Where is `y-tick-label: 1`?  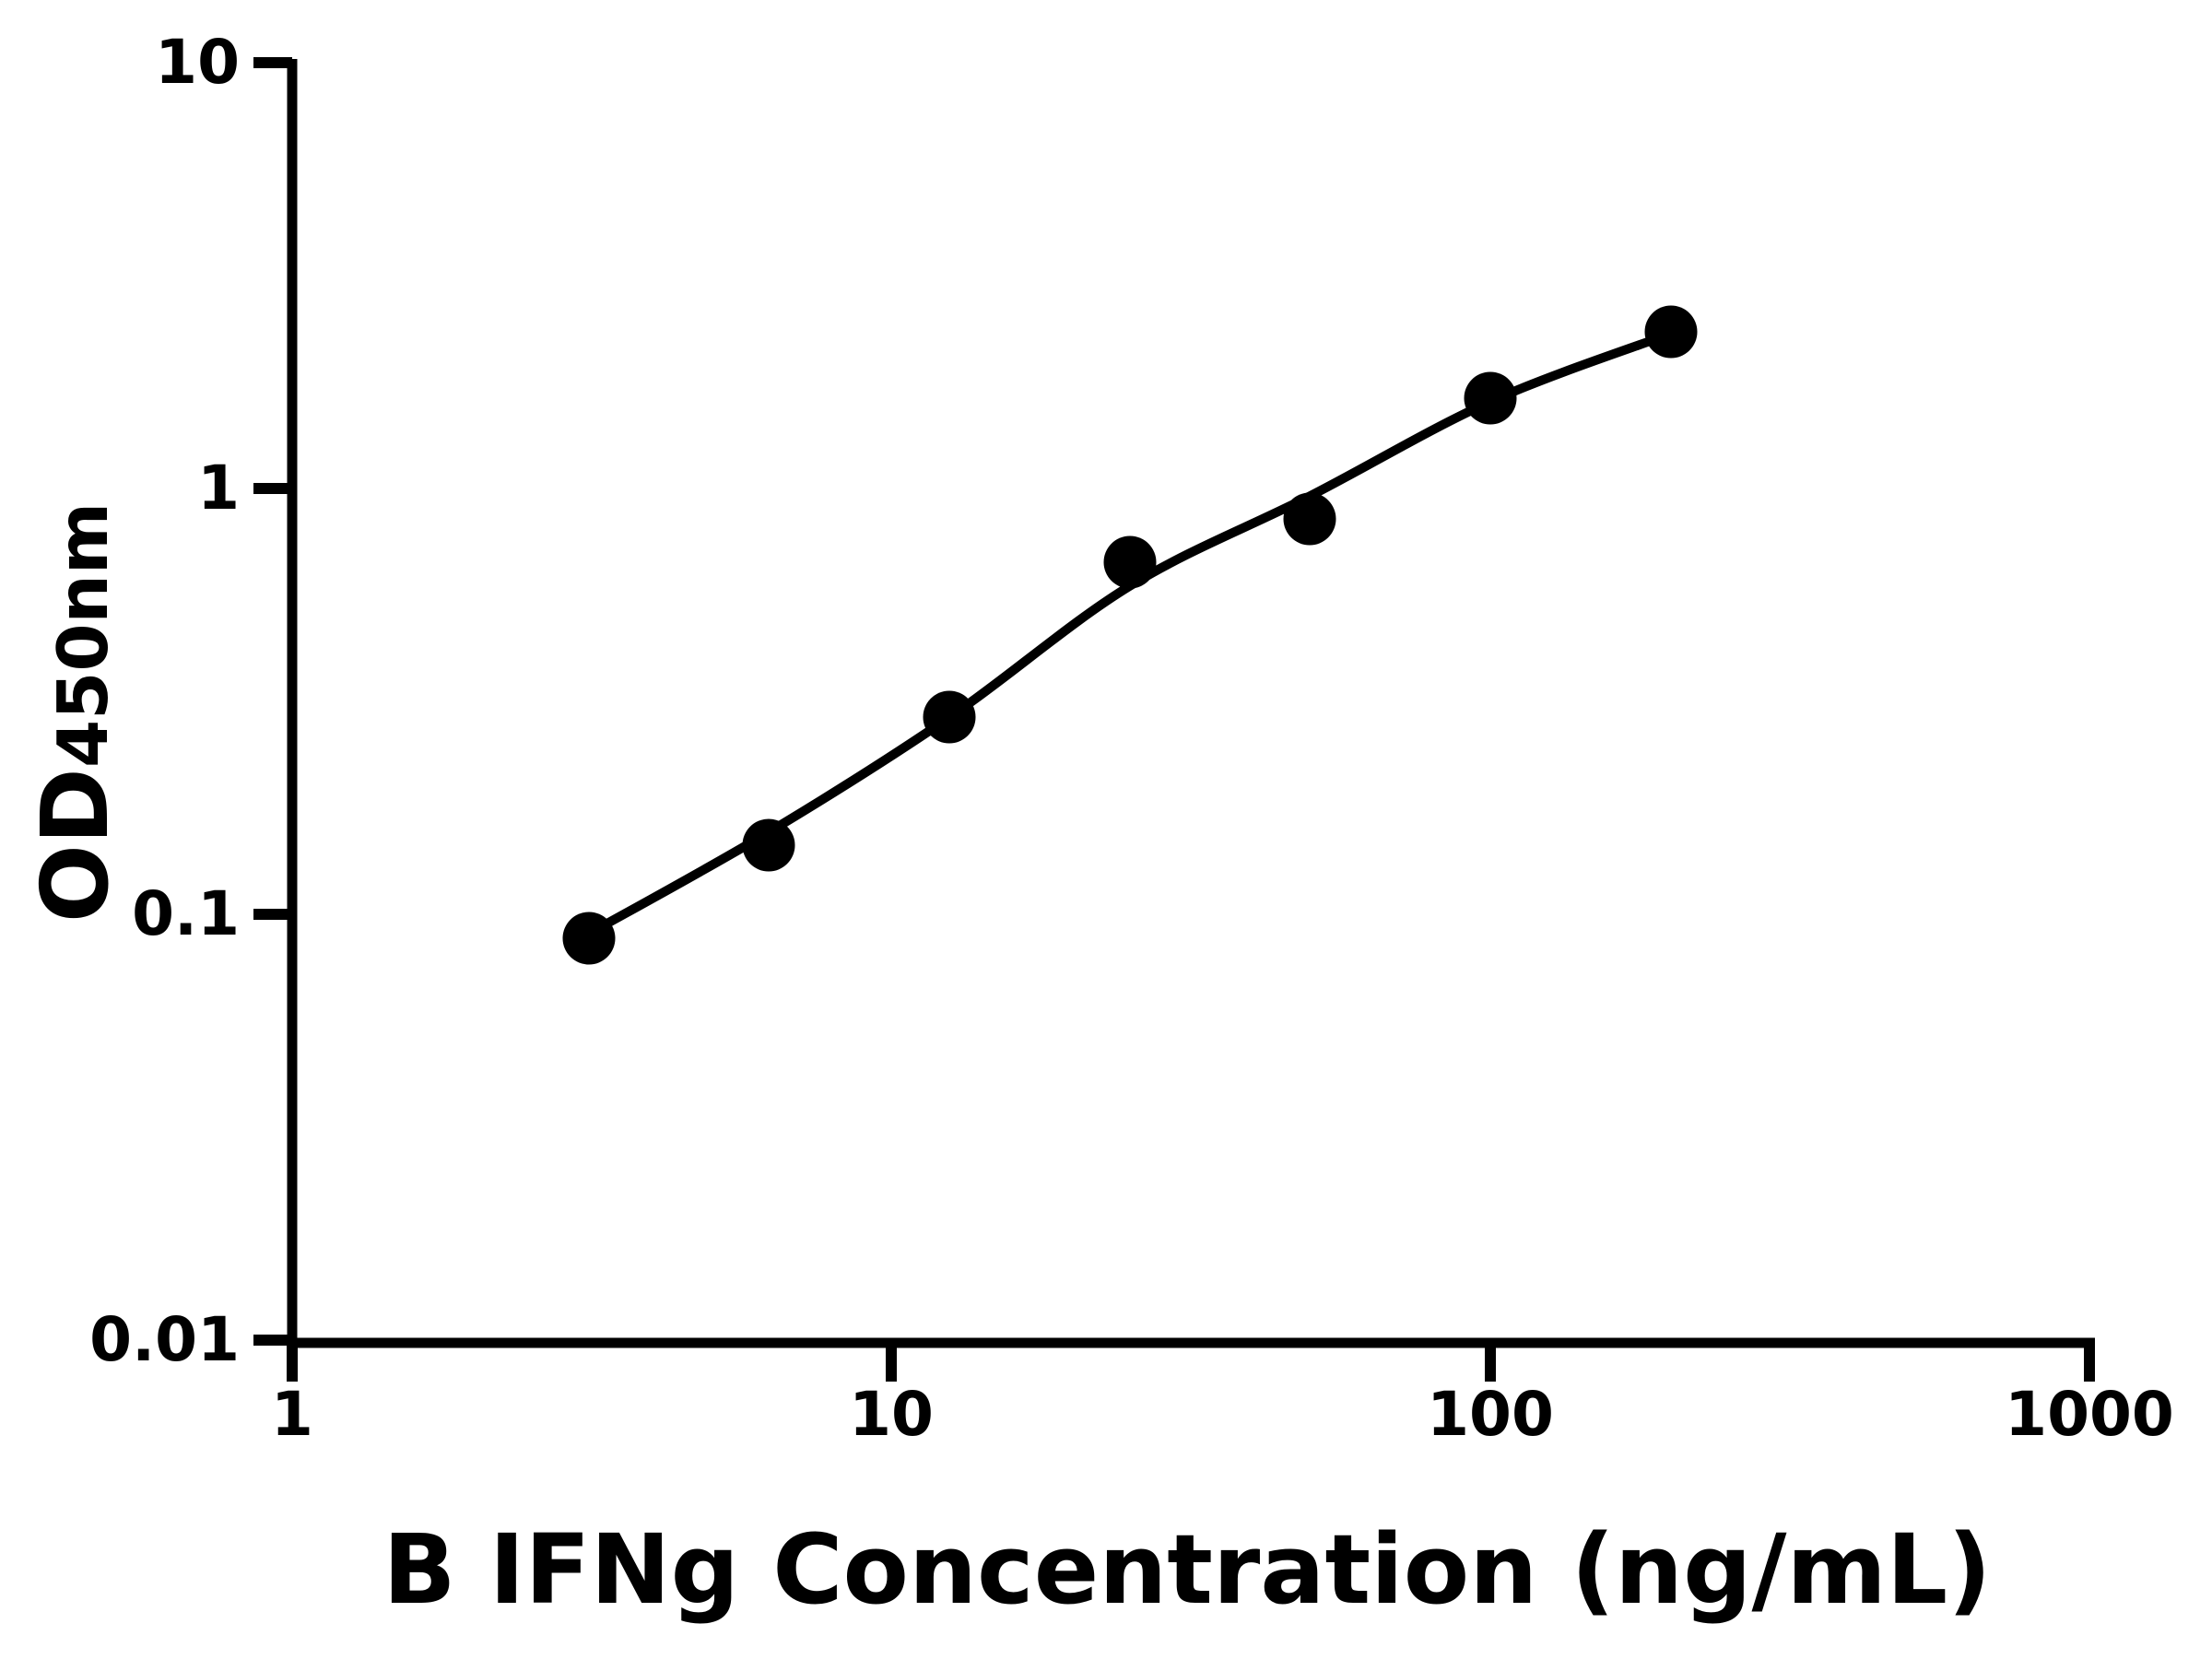
y-tick-label: 1 is located at coordinates (218, 488).